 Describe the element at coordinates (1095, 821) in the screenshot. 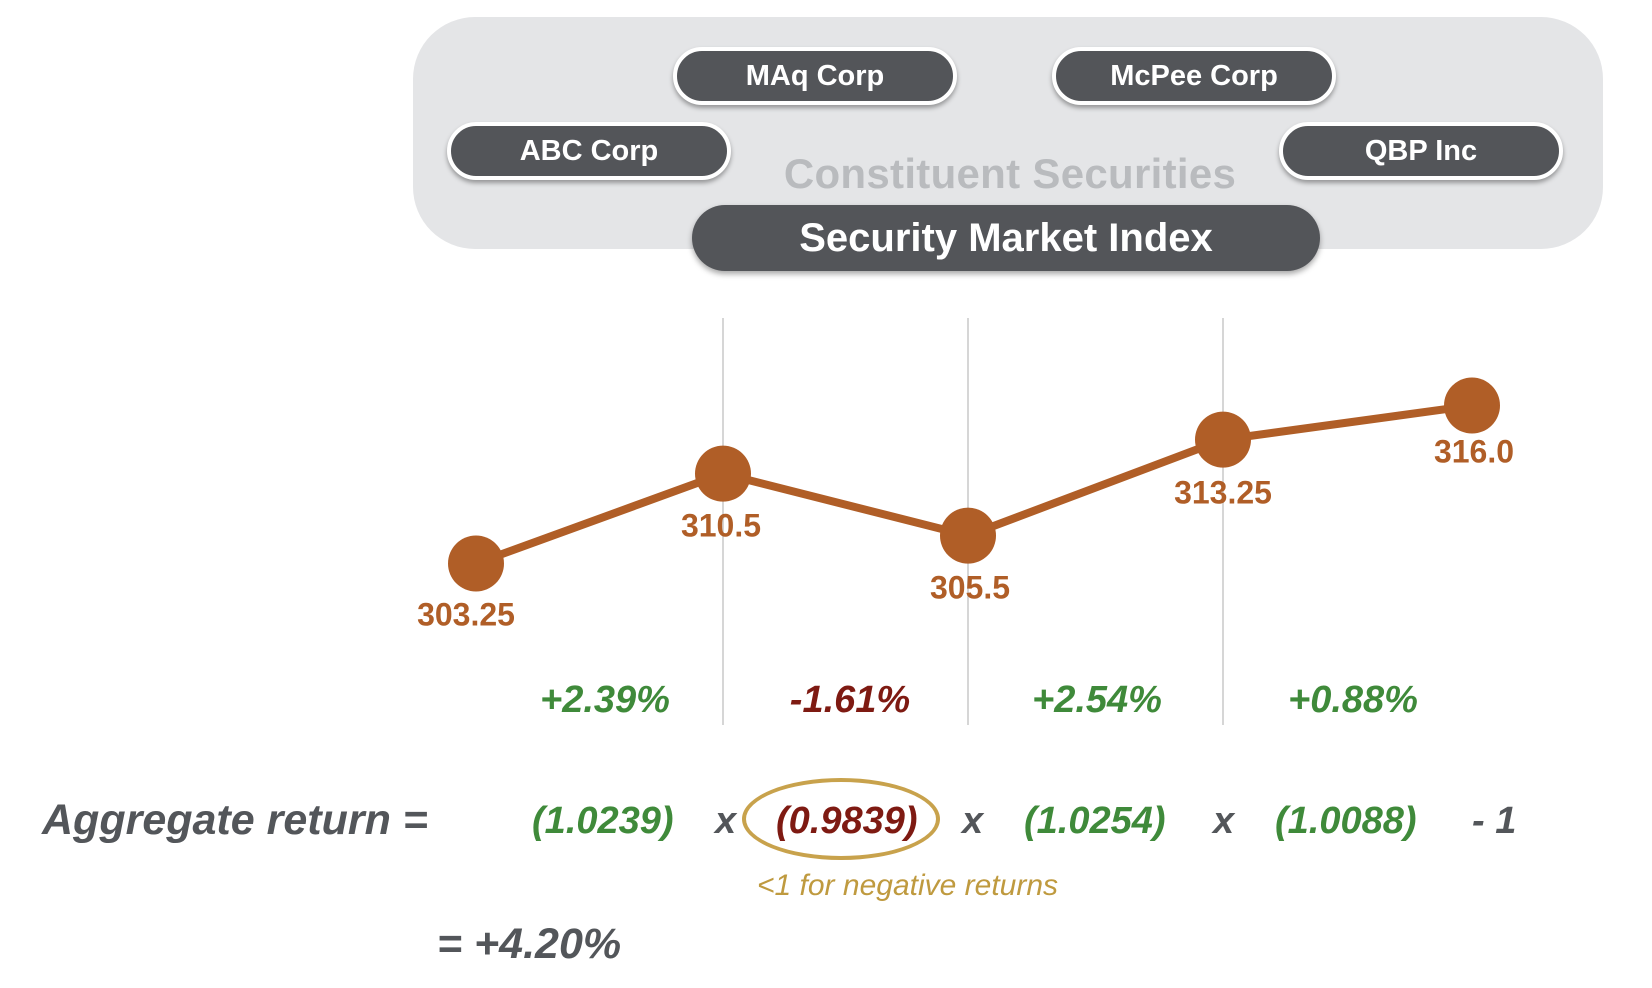

I see `factor-3: (1.0254)` at that location.